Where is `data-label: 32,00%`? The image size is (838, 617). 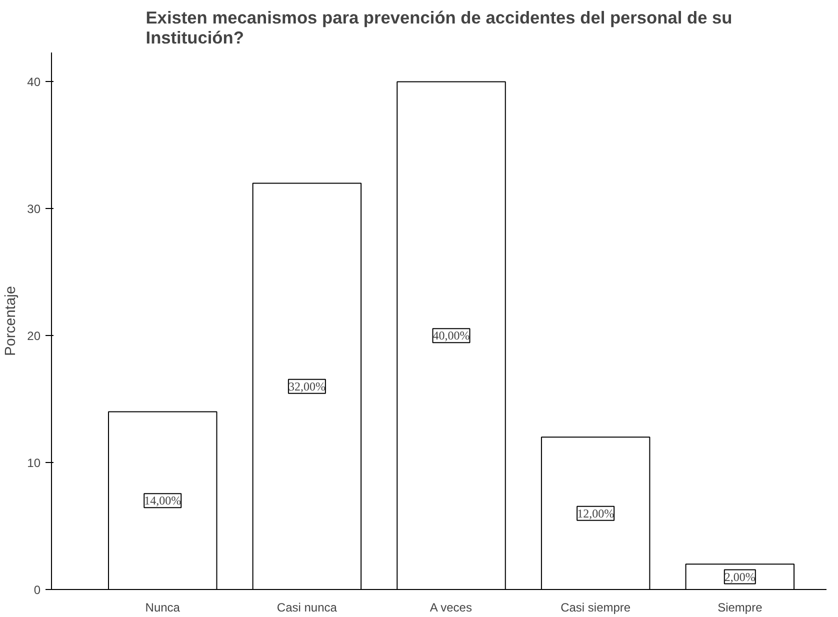 data-label: 32,00% is located at coordinates (307, 386).